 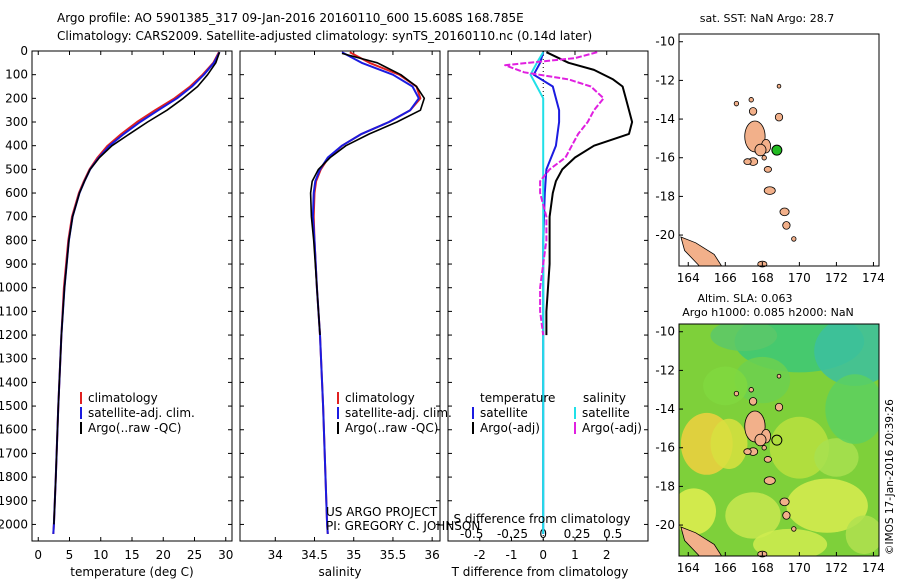 I want to click on sst-map: 164 166 168 170 172 174 -10 -12 -14 -16 -18 -20, so click(x=770, y=159).